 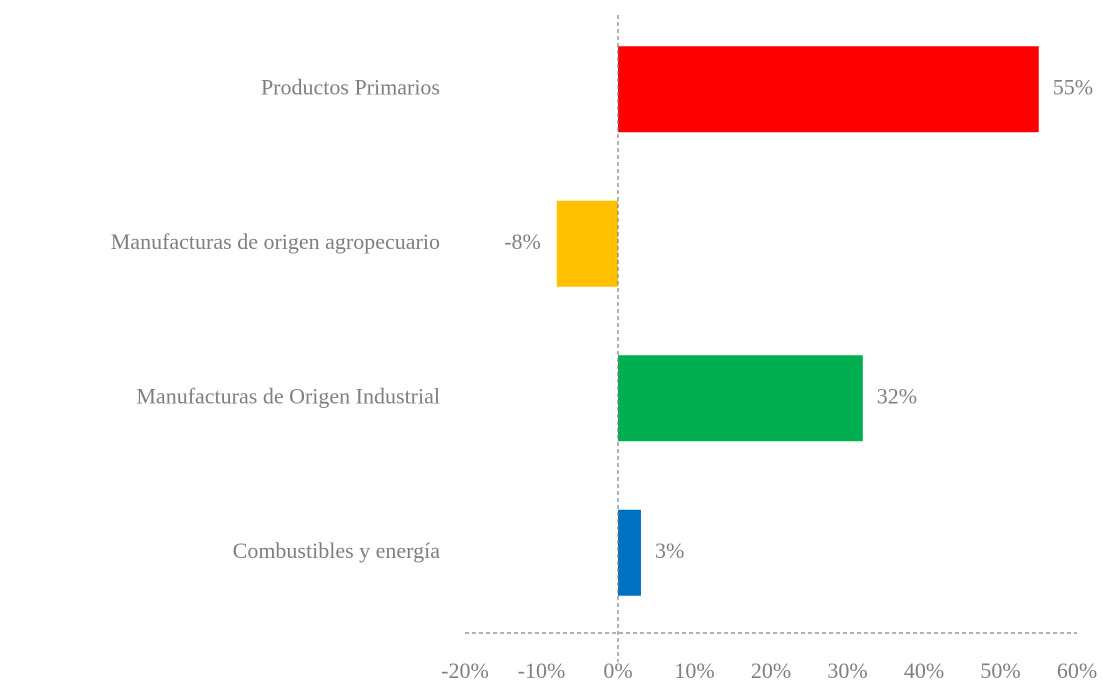 I want to click on x-tick-label: 50%, so click(x=1000, y=670).